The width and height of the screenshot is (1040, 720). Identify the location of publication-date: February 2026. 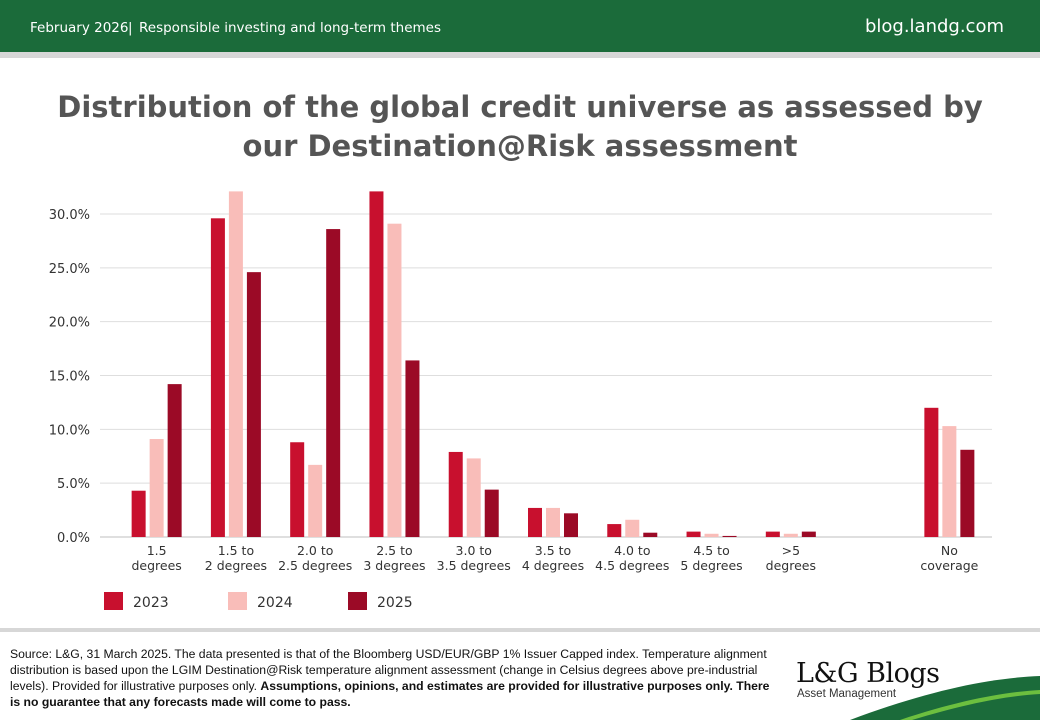
(79, 28).